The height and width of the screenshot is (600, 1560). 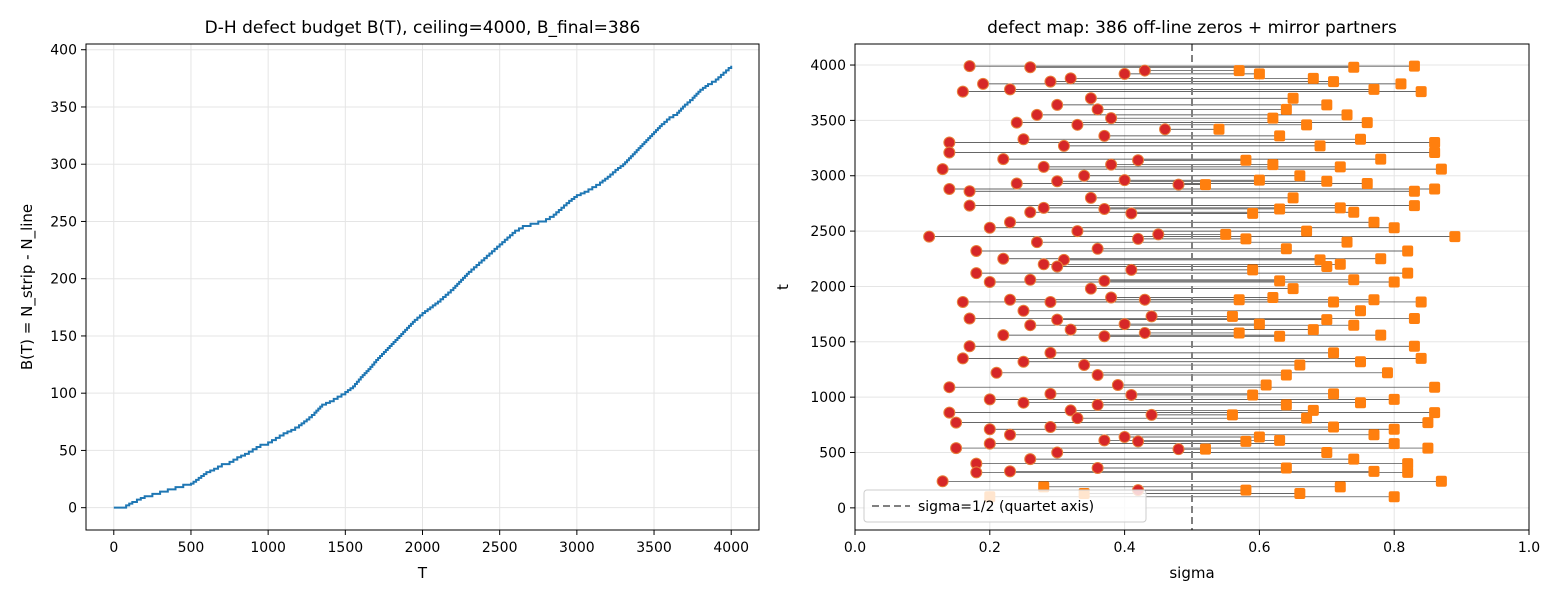 What do you see at coordinates (832, 454) in the screenshot?
I see `defect-map-y-tick-label: 500` at bounding box center [832, 454].